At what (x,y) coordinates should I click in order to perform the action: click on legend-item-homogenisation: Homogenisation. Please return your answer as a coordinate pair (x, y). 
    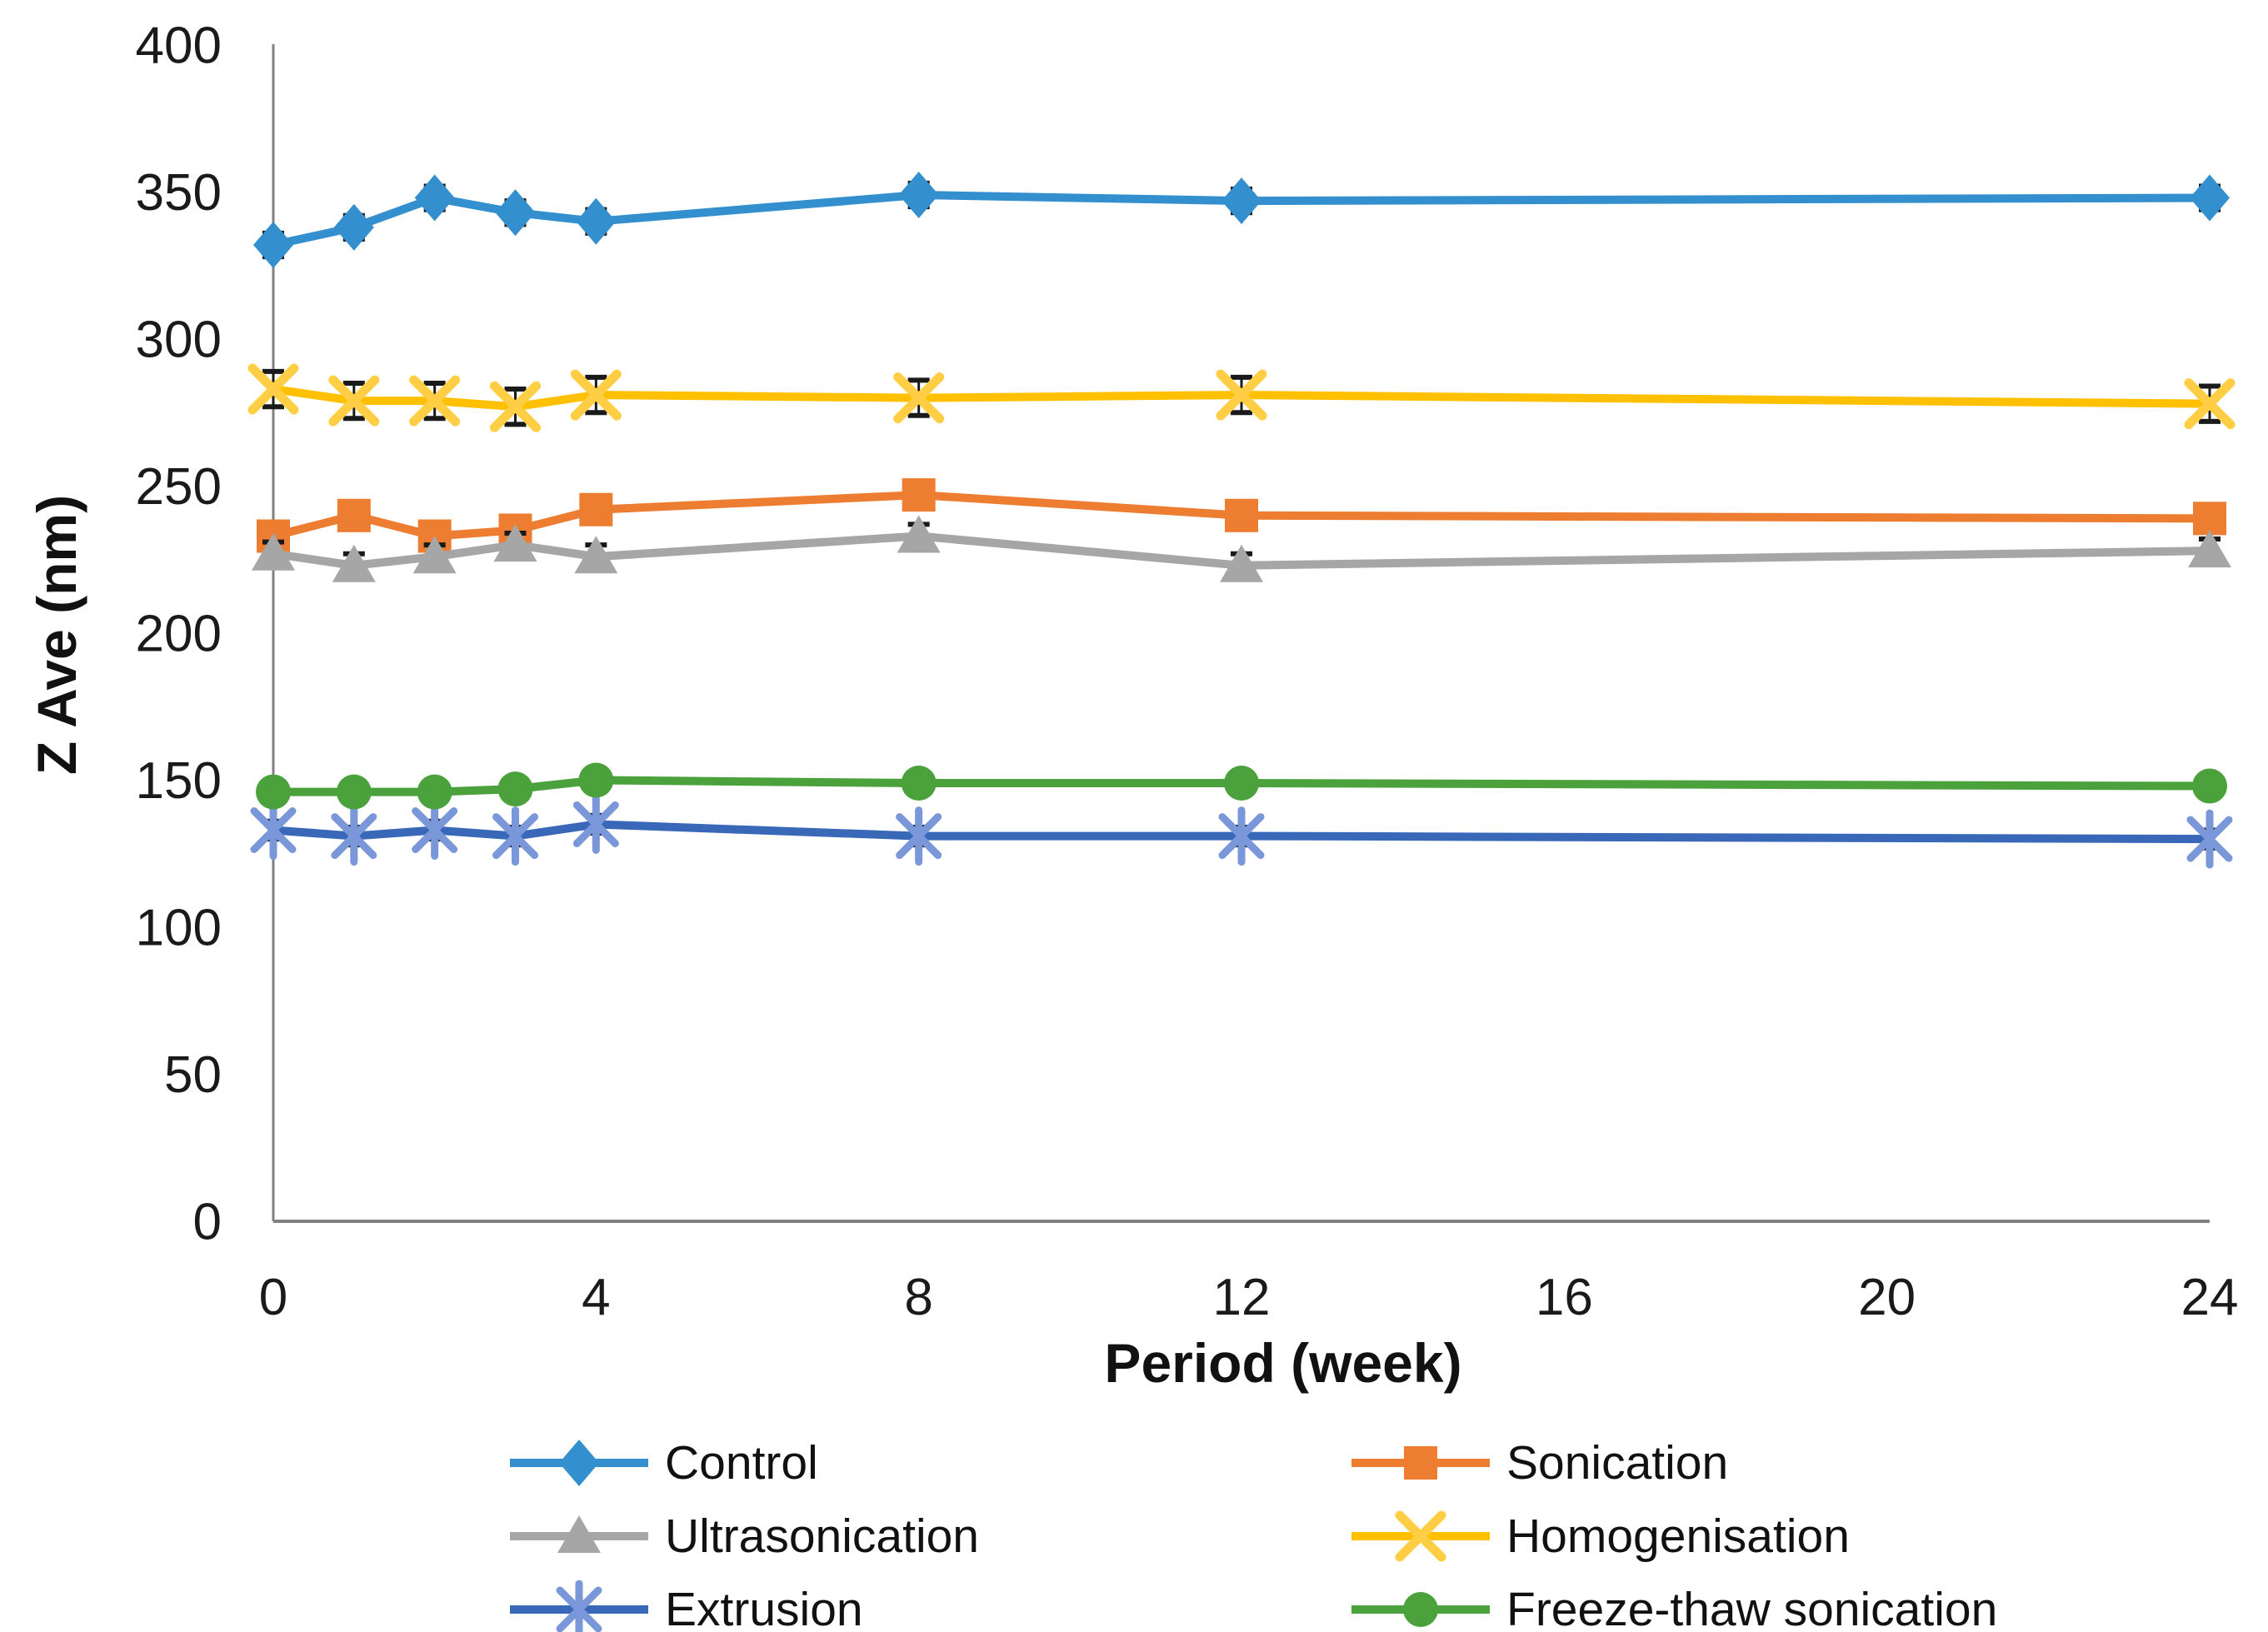
    Looking at the image, I should click on (1673, 1537).